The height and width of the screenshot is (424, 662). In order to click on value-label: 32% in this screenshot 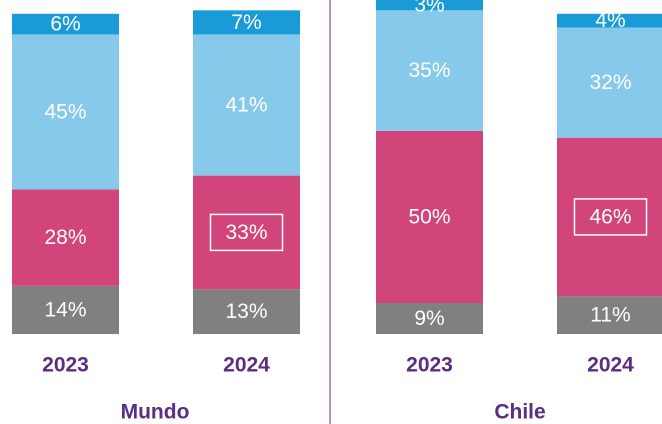, I will do `click(610, 82)`.